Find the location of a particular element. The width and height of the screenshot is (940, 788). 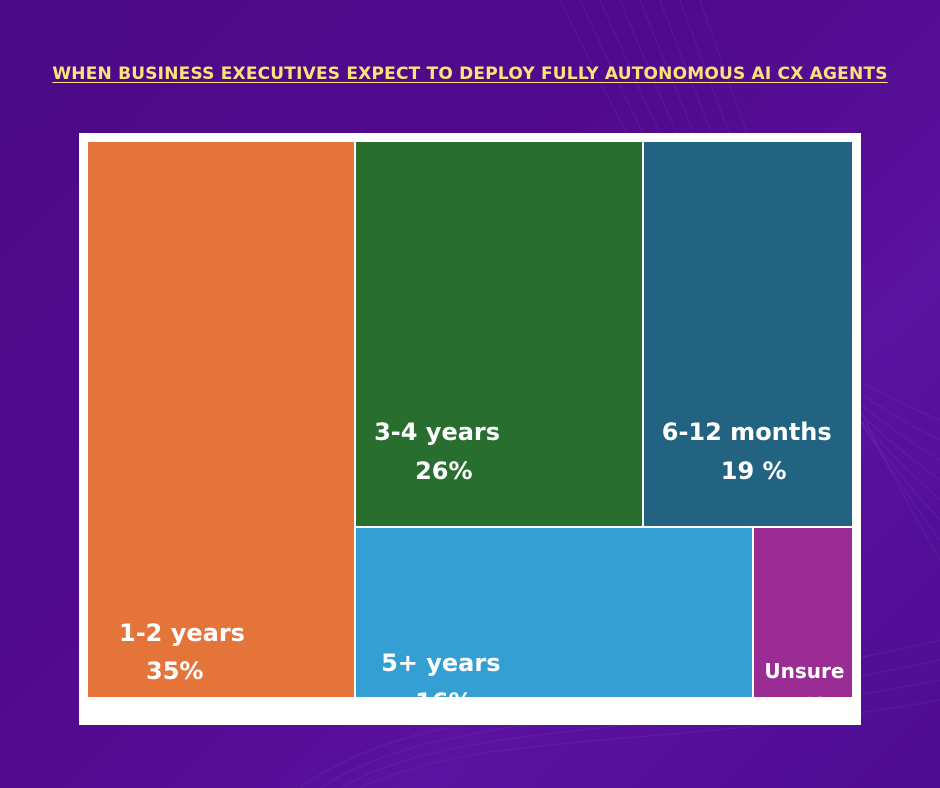

tile-3-4-years-value: 26% is located at coordinates (444, 471).